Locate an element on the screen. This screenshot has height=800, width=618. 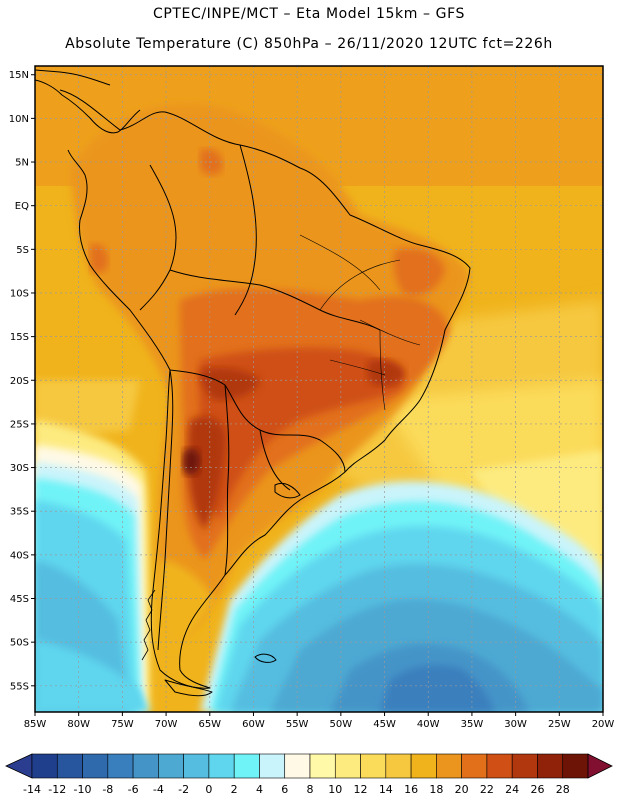
lon-tick-label: 50W is located at coordinates (341, 724).